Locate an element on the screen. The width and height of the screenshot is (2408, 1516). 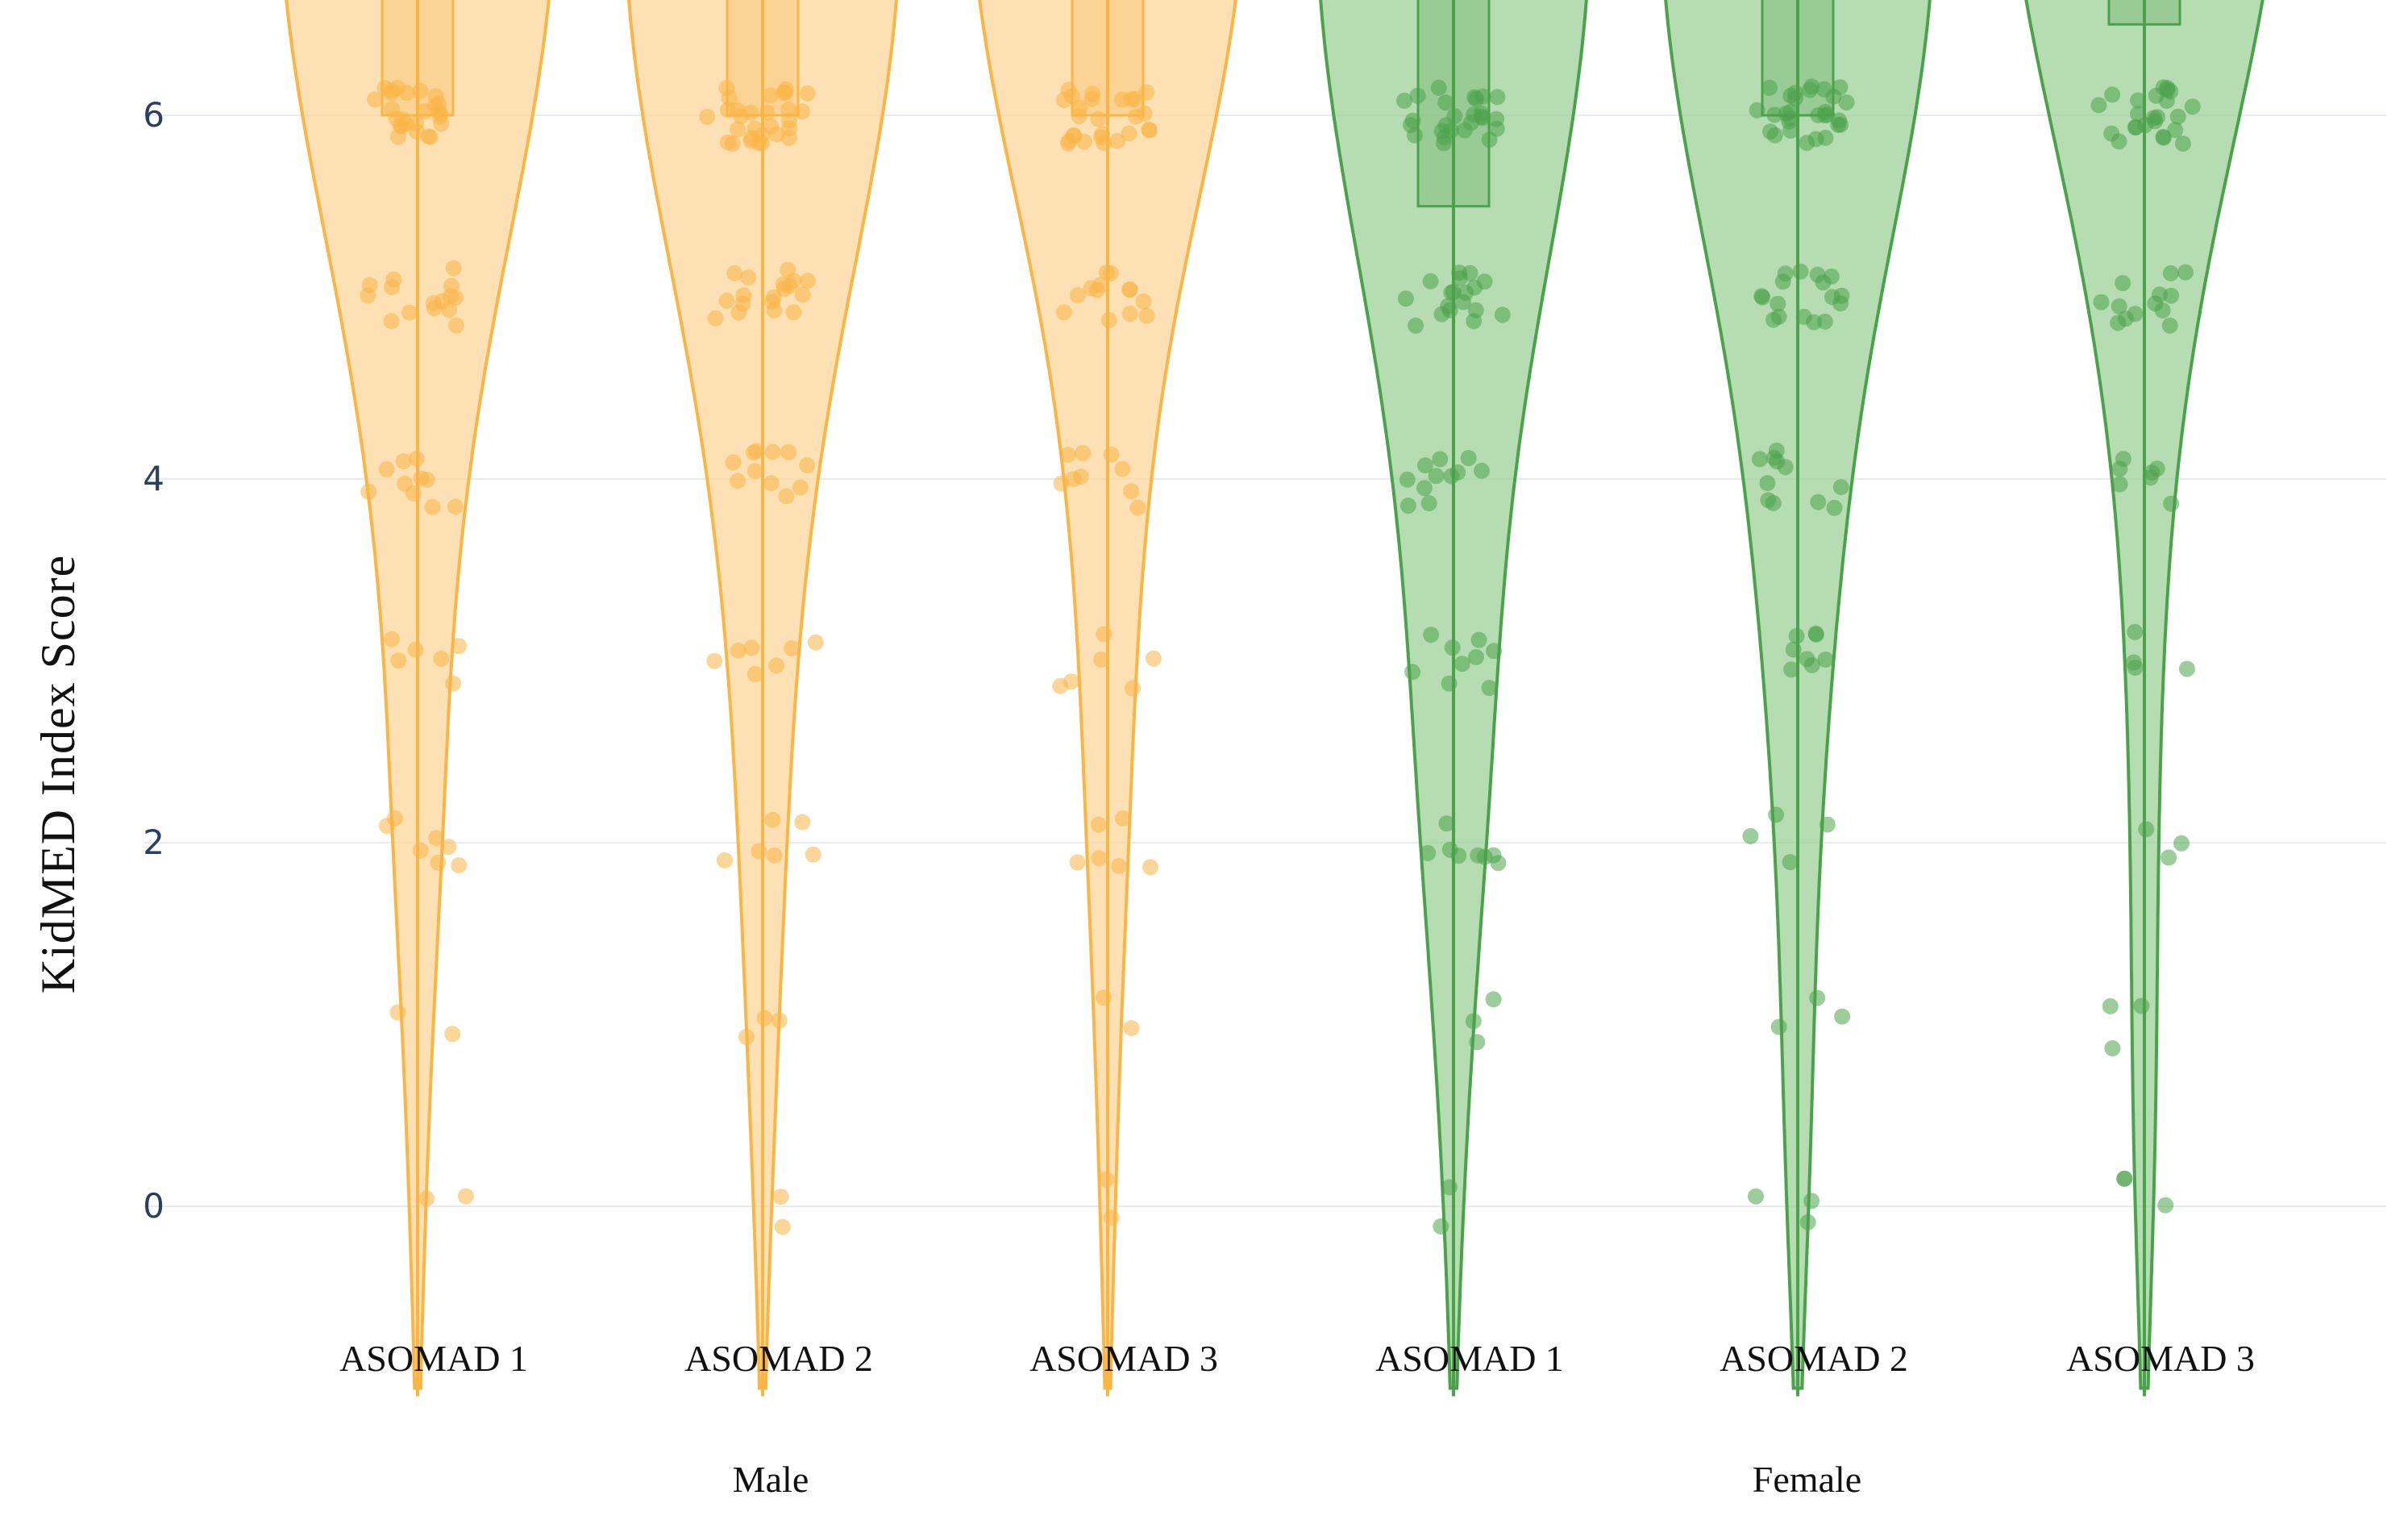
x-tick-label: ASOMAD 3 is located at coordinates (1123, 1358).